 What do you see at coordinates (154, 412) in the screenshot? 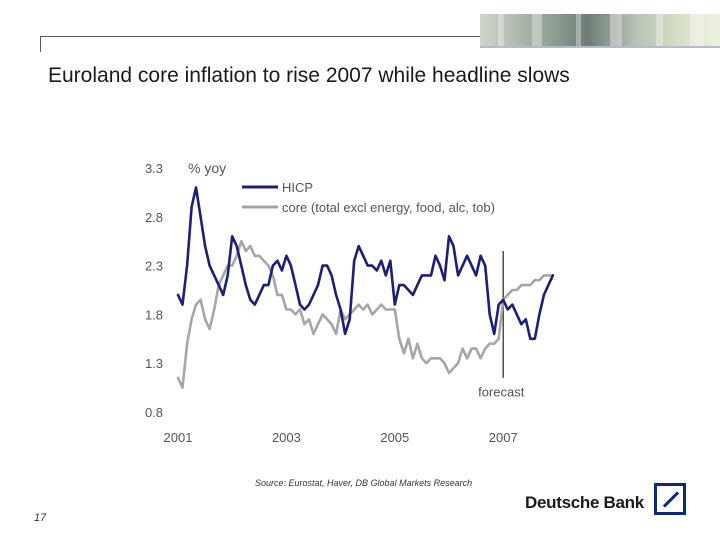
I see `y-tick-label: 0.8` at bounding box center [154, 412].